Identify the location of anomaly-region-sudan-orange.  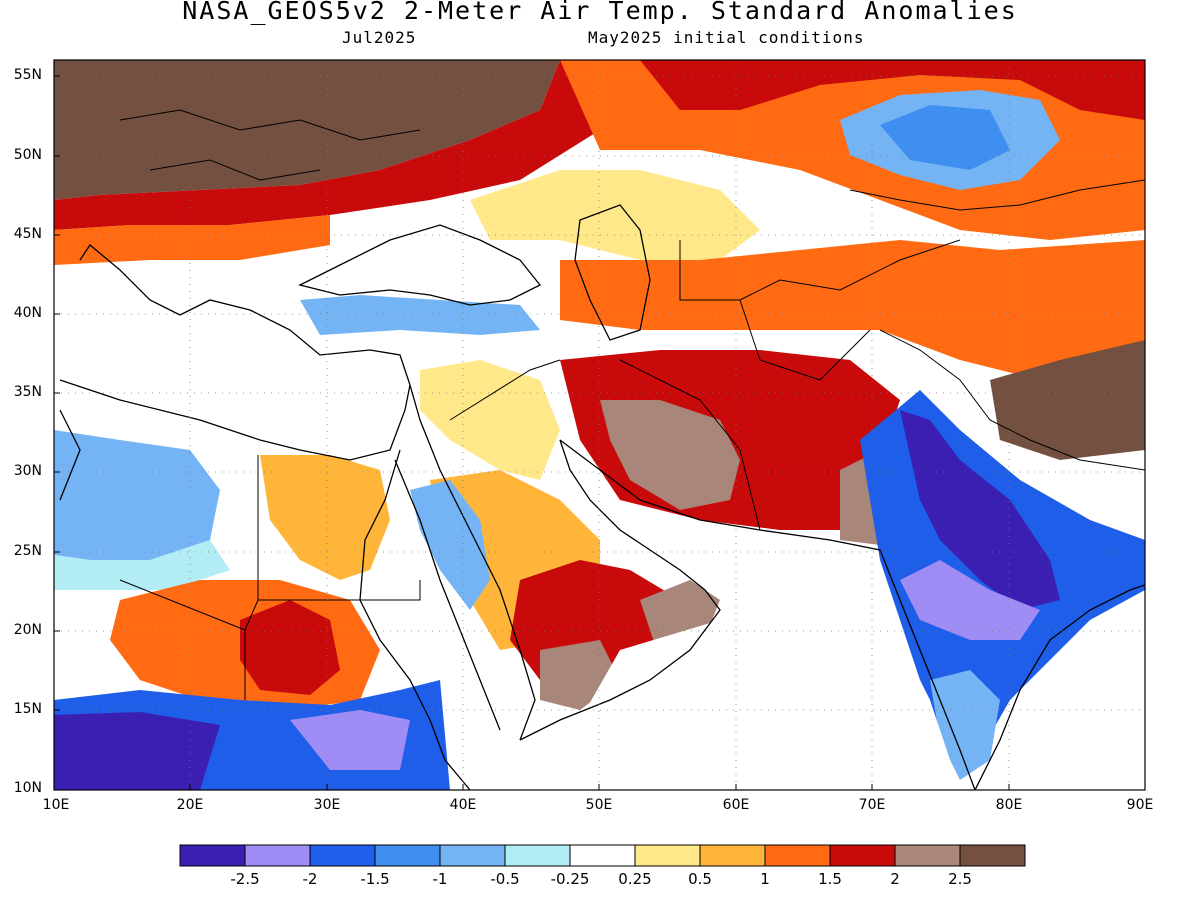
(325, 517).